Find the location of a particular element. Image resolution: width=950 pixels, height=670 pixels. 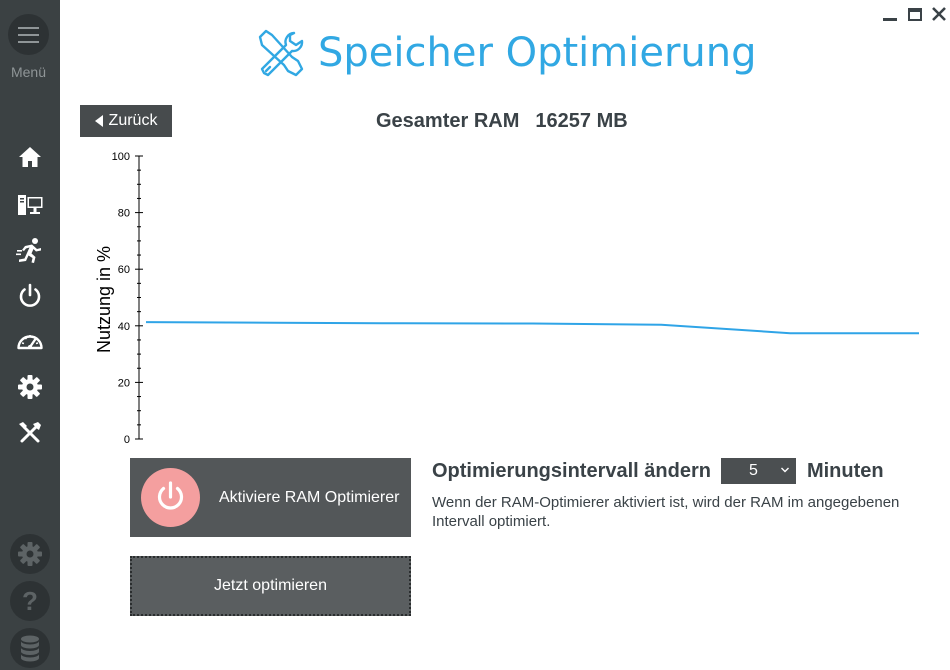

optimize-now-label: Jetzt optimieren is located at coordinates (270, 585).